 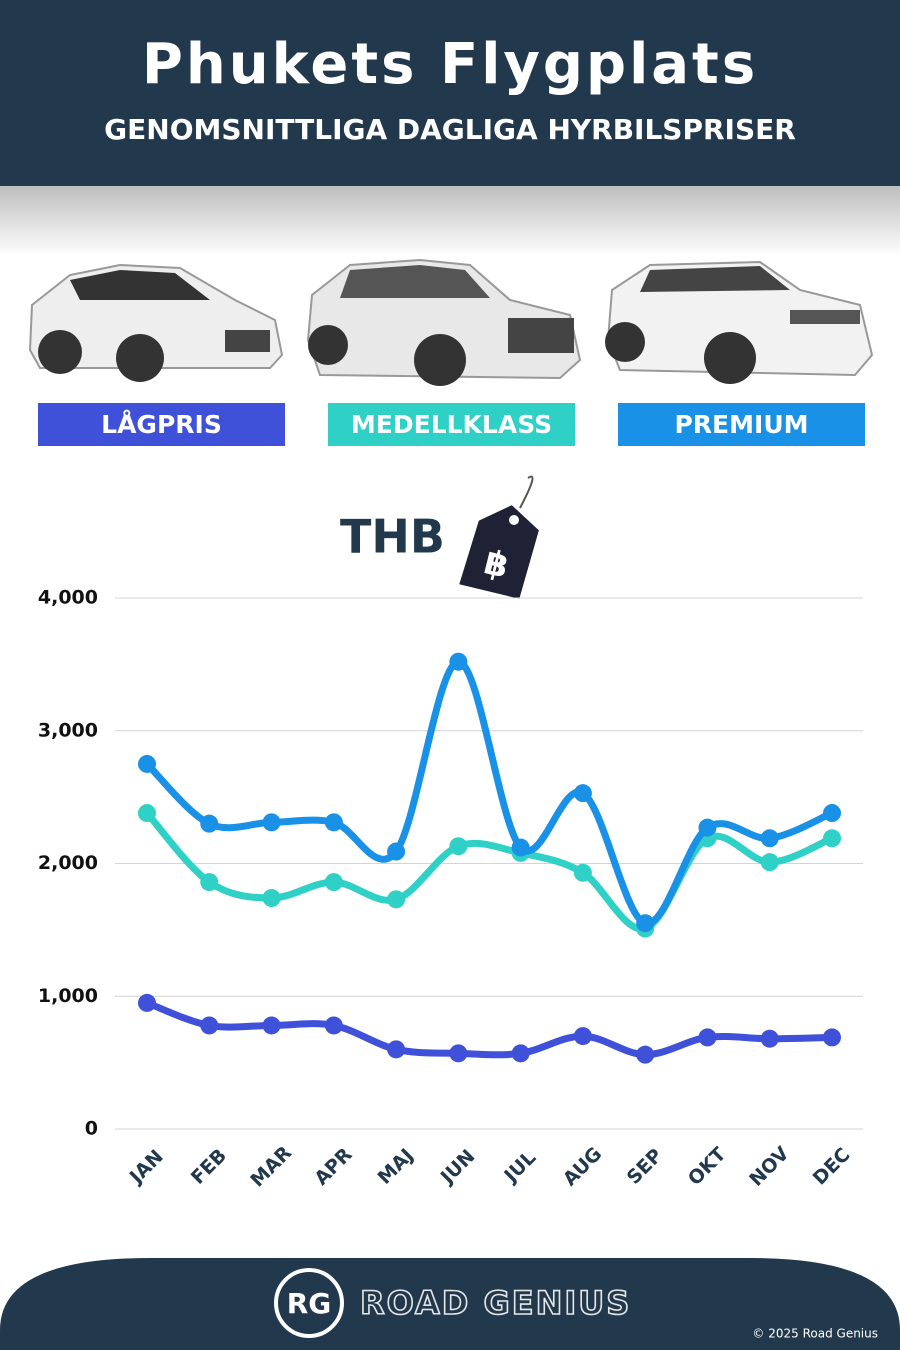 I want to click on x-tick-label: APR, so click(x=333, y=1166).